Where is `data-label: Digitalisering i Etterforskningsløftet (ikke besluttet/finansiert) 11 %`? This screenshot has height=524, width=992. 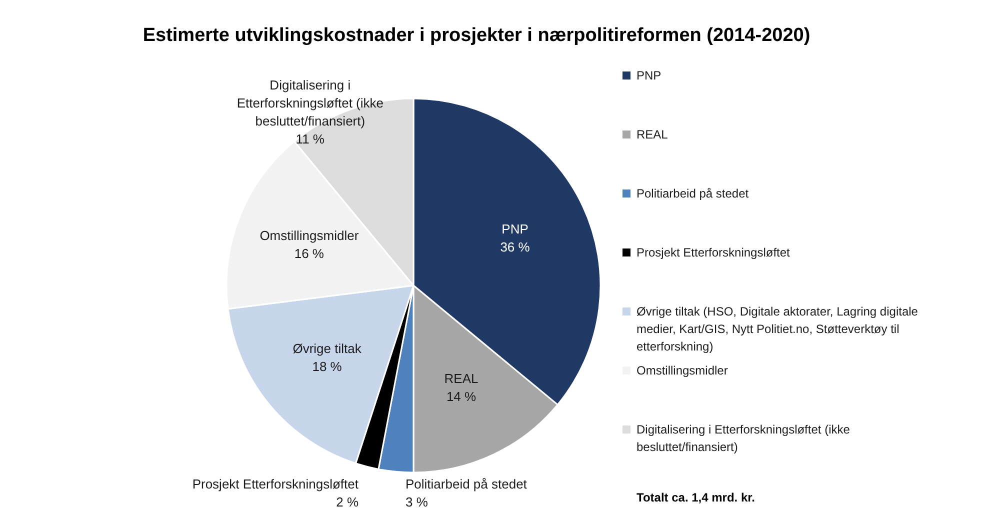 data-label: Digitalisering i Etterforskningsløftet (ikke besluttet/finansiert) 11 % is located at coordinates (310, 112).